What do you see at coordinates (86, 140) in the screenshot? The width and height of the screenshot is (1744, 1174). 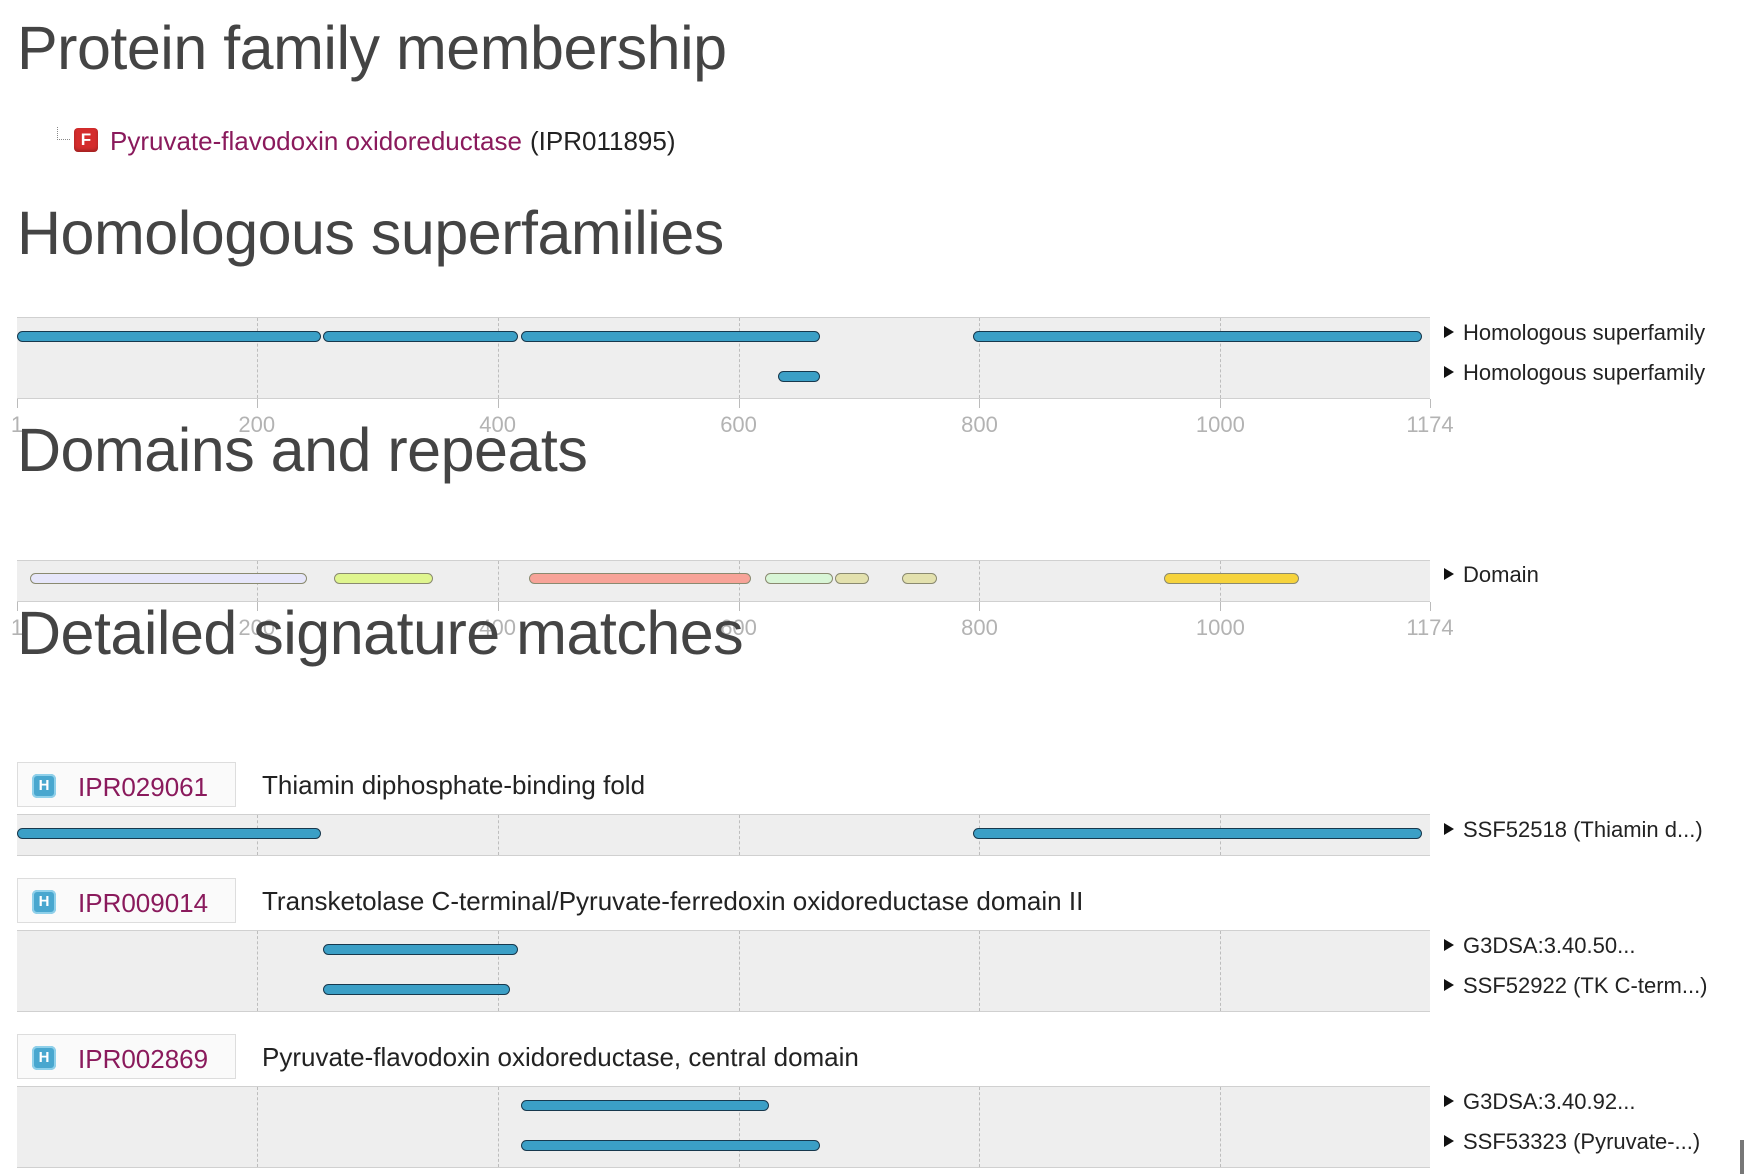 I see `family-icon: F` at bounding box center [86, 140].